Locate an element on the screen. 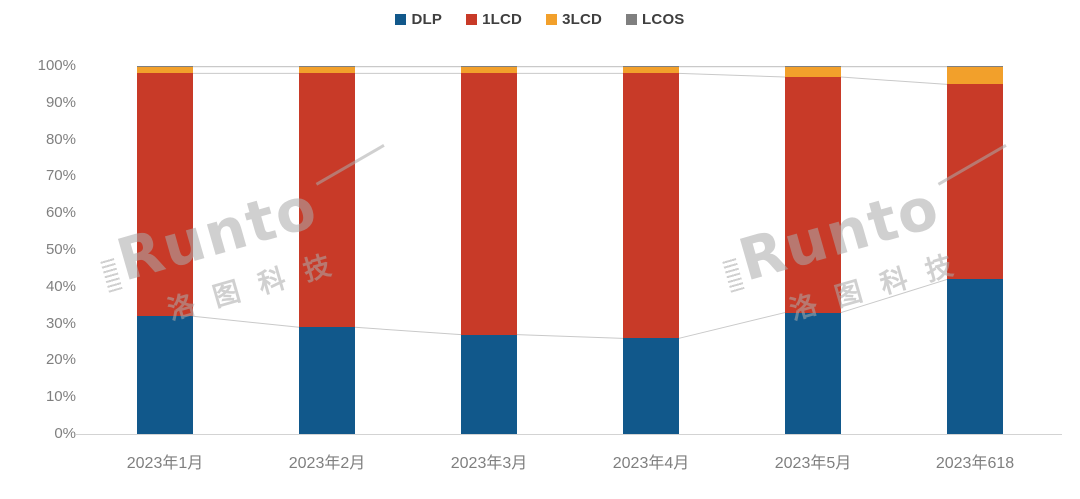 This screenshot has height=499, width=1080. y-axis-tick-label: 60% is located at coordinates (60, 213).